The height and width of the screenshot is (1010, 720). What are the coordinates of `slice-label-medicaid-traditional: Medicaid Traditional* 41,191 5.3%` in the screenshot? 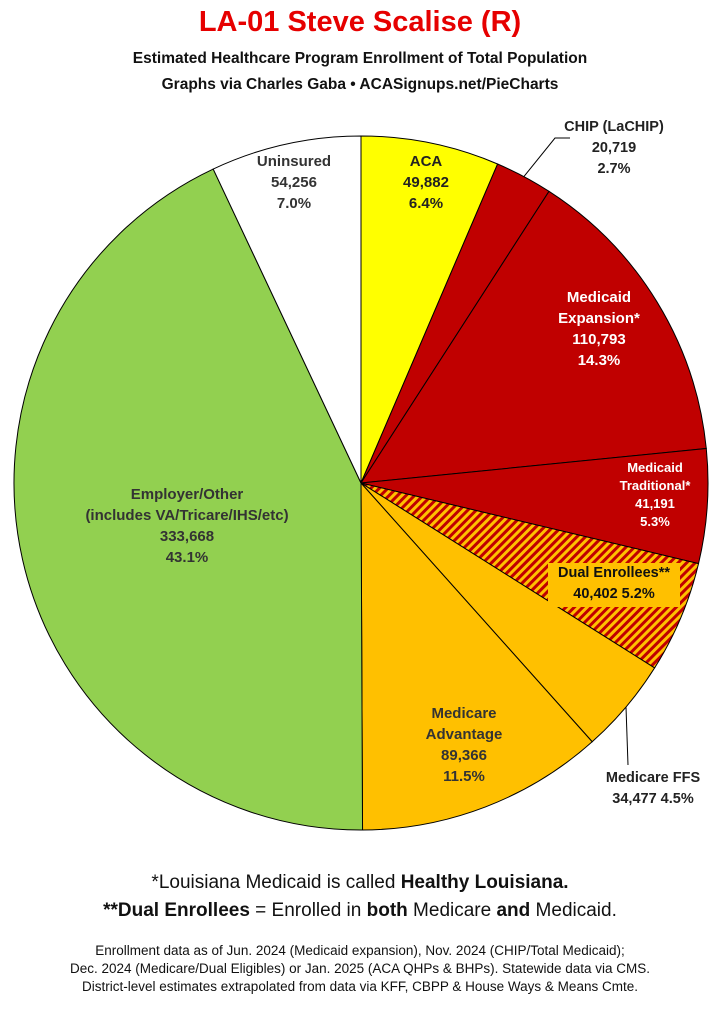 It's located at (656, 494).